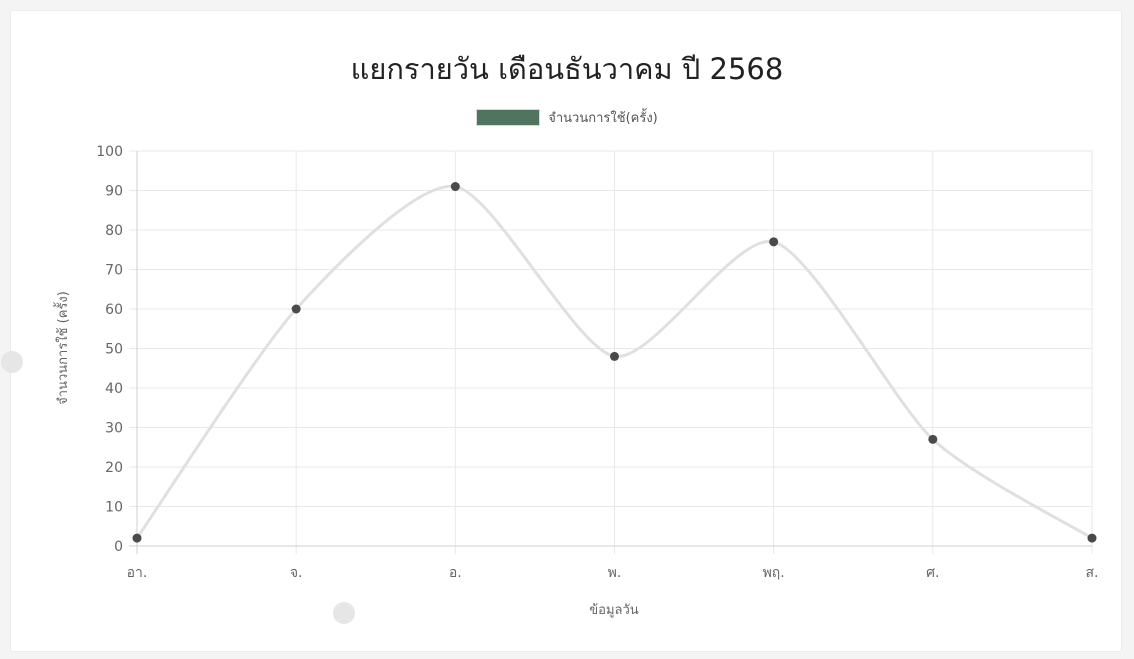 The width and height of the screenshot is (1134, 659). What do you see at coordinates (774, 573) in the screenshot?
I see `x-tick-label: พฤ.` at bounding box center [774, 573].